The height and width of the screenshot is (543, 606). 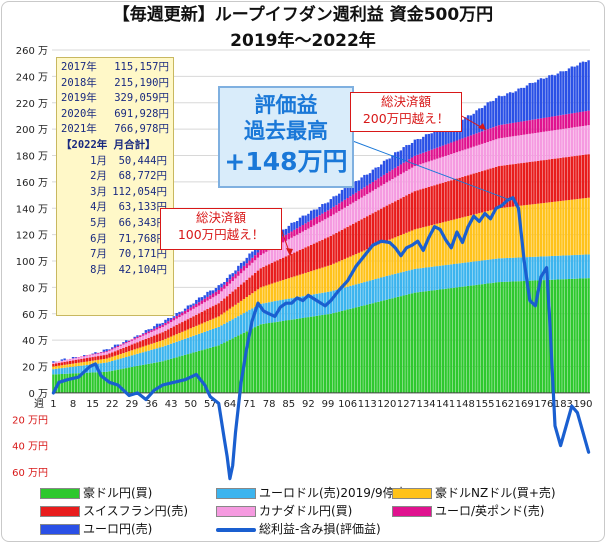 What do you see at coordinates (142, 160) in the screenshot?
I see `stats-month-value: 50,444円` at bounding box center [142, 160].